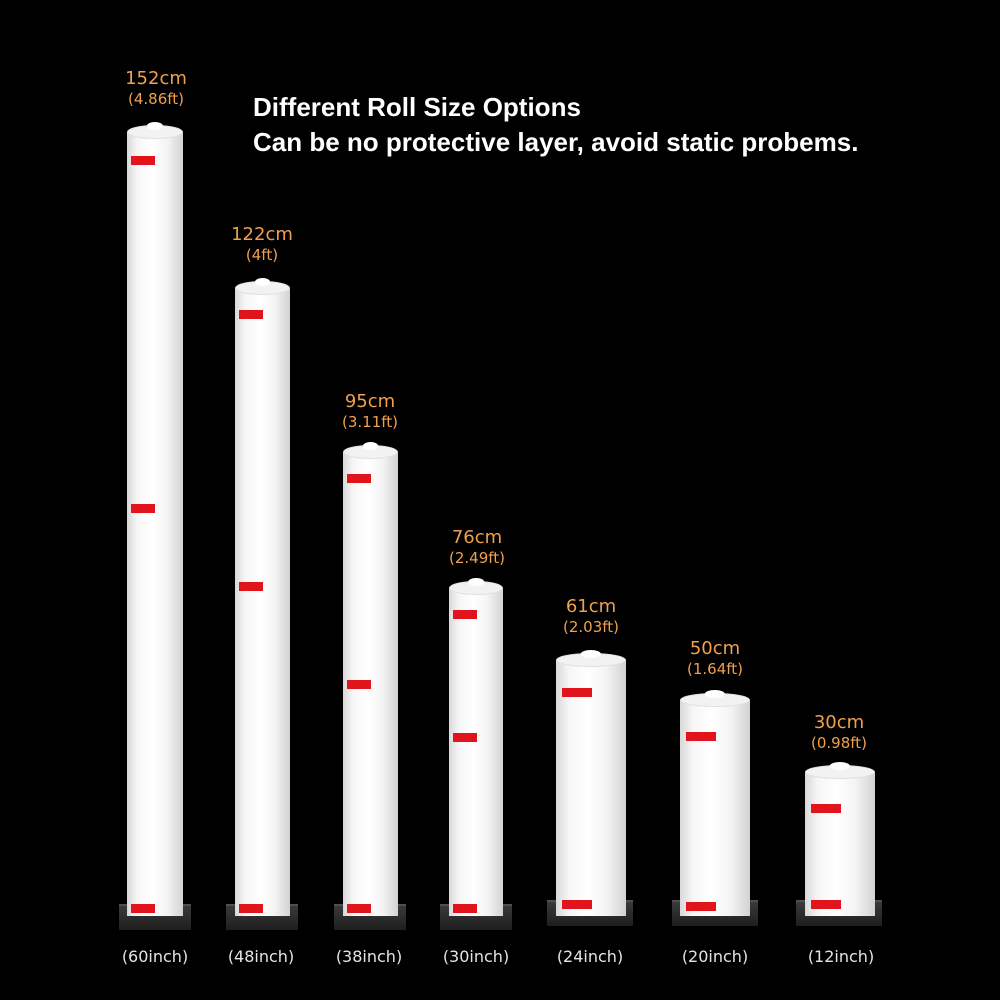 Image resolution: width=1000 pixels, height=1000 pixels. What do you see at coordinates (370, 401) in the screenshot?
I see `length-cm: 95cm` at bounding box center [370, 401].